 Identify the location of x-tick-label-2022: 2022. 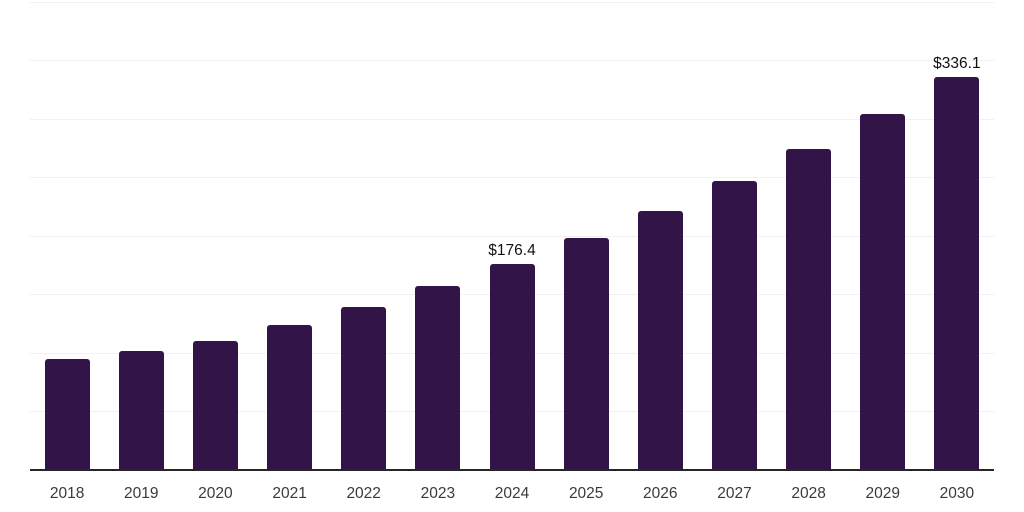
(363, 493).